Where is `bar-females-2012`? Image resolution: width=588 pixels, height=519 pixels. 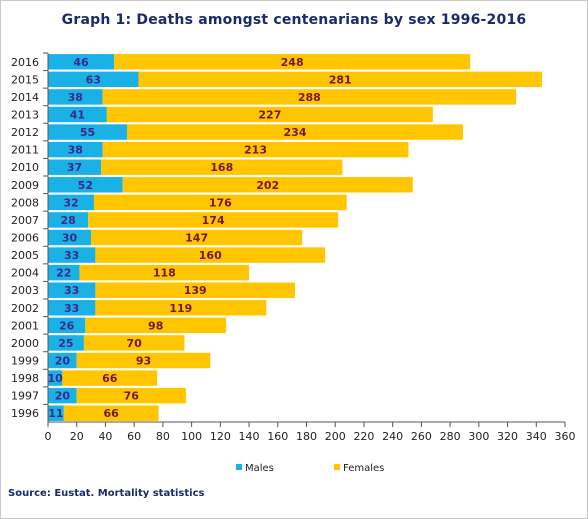
bar-females-2012 is located at coordinates (295, 132).